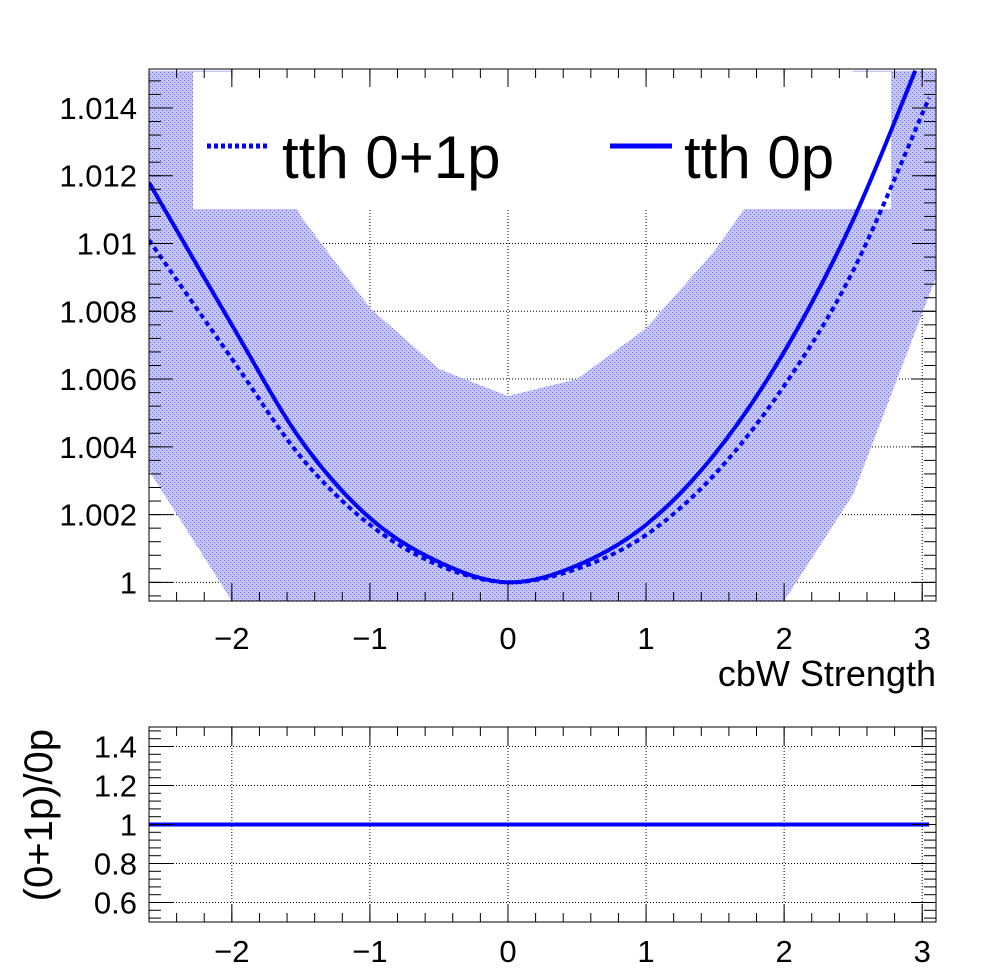 Image resolution: width=996 pixels, height=972 pixels. I want to click on y-tick-label: 0.8, so click(115, 864).